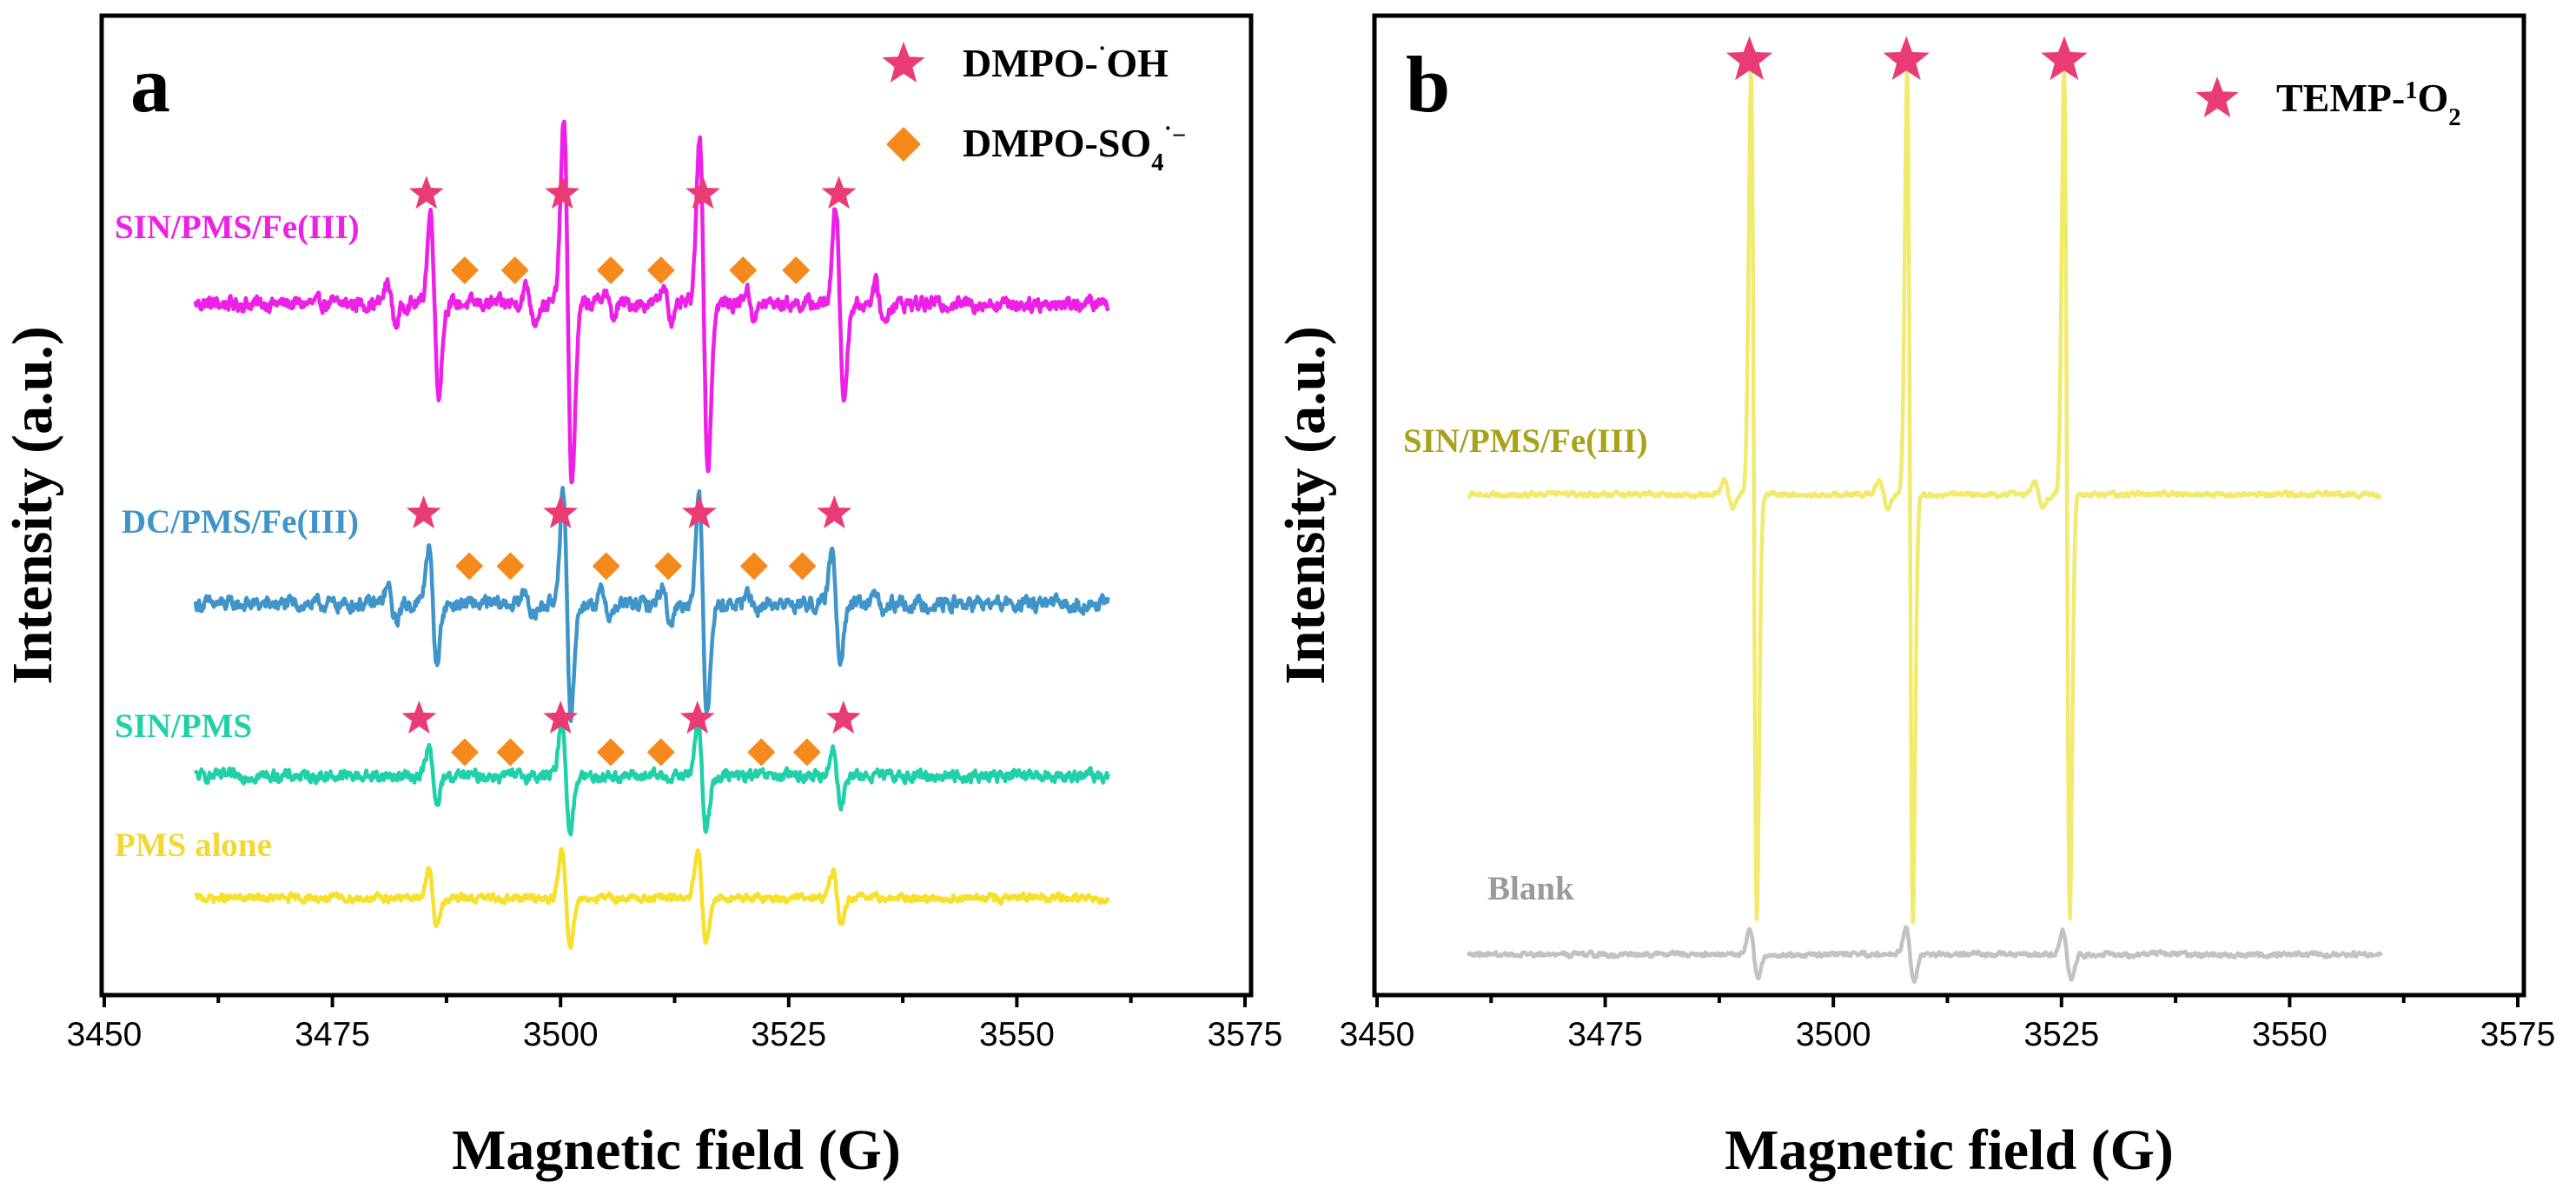 This screenshot has width=2576, height=1195. Describe the element at coordinates (1530, 888) in the screenshot. I see `series-label: Blank` at that location.